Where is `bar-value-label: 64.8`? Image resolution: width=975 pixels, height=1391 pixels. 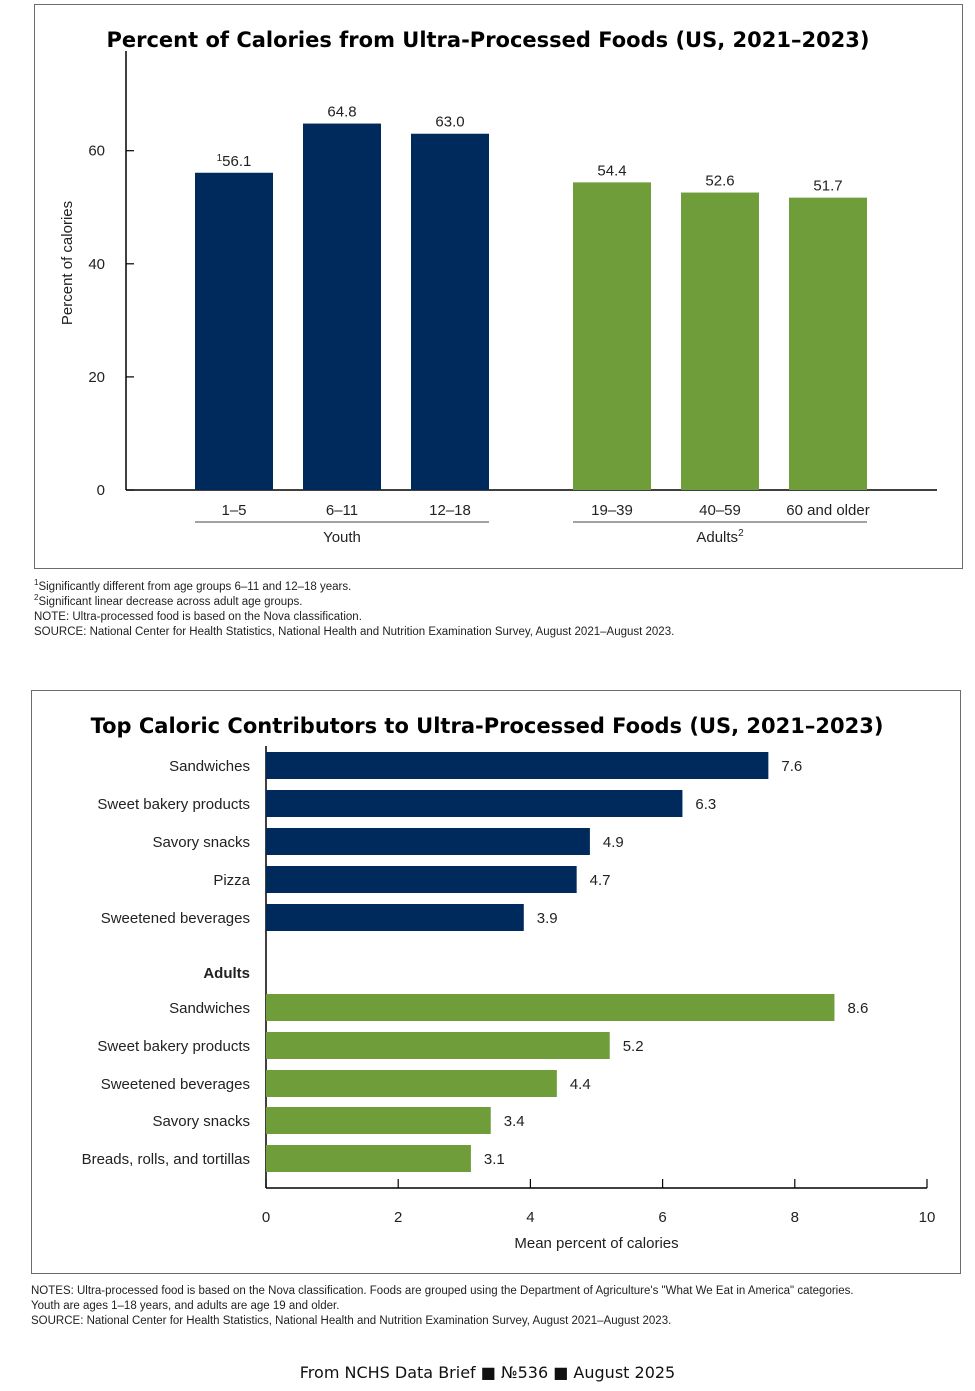
bar-value-label: 64.8 is located at coordinates (341, 112).